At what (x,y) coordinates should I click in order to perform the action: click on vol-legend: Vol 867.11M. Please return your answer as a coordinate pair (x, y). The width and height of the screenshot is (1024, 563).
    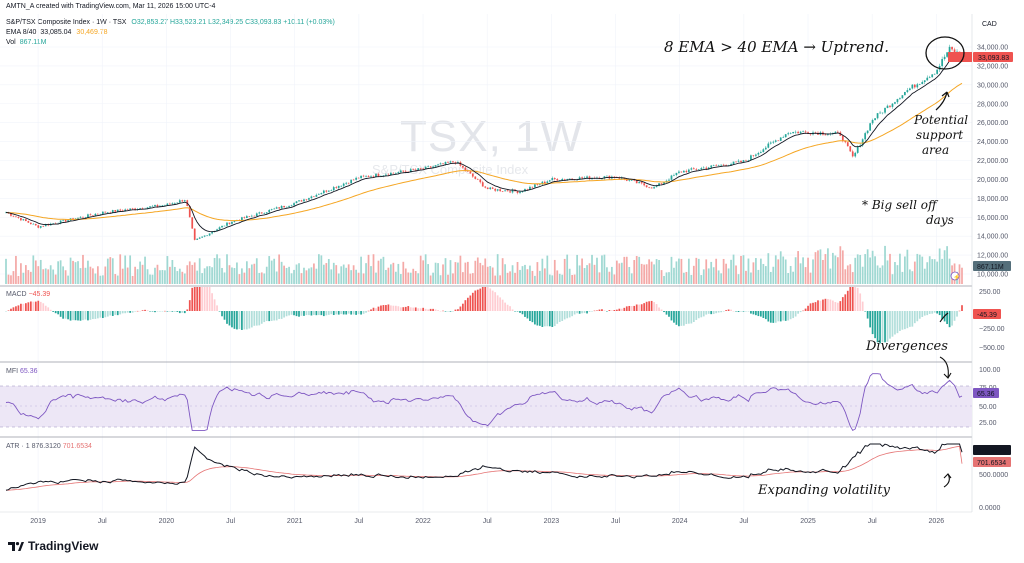
    Looking at the image, I should click on (26, 42).